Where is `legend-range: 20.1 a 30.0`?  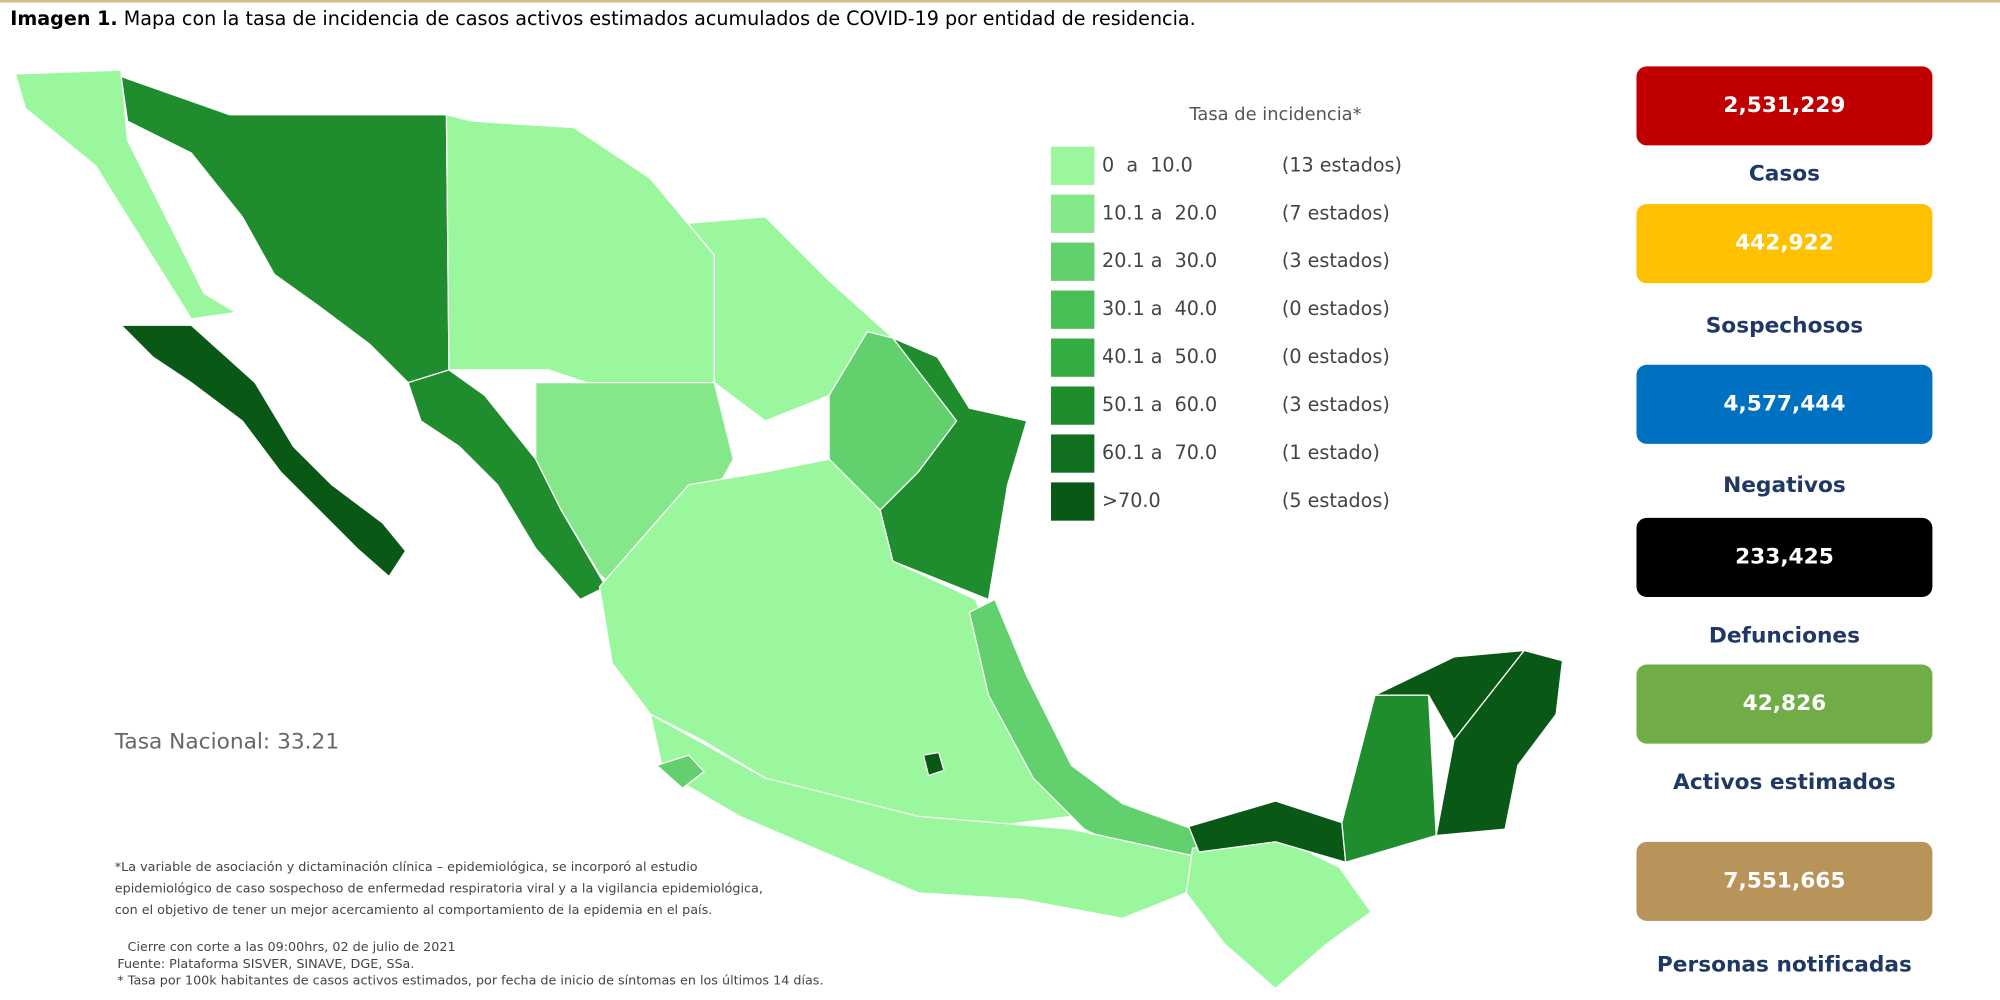
legend-range: 20.1 a 30.0 is located at coordinates (1159, 260).